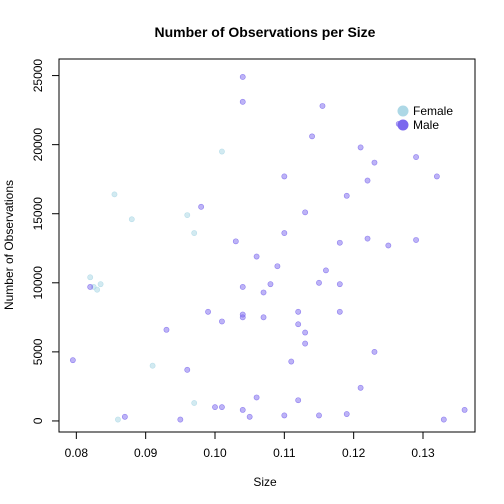 Image resolution: width=504 pixels, height=504 pixels. I want to click on legend-marker-male, so click(403, 125).